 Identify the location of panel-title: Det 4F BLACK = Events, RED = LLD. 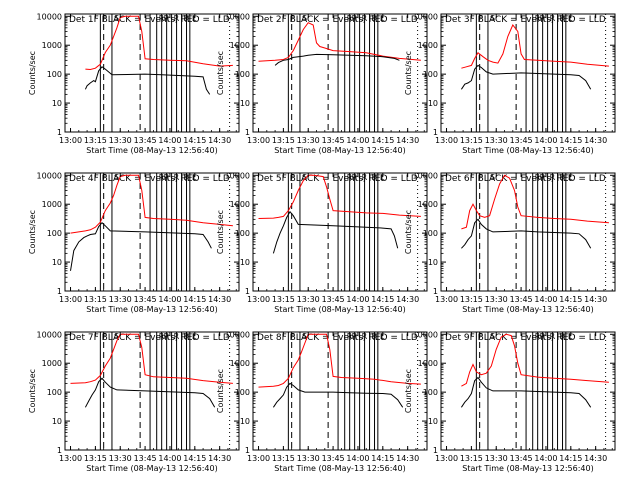
(149, 179).